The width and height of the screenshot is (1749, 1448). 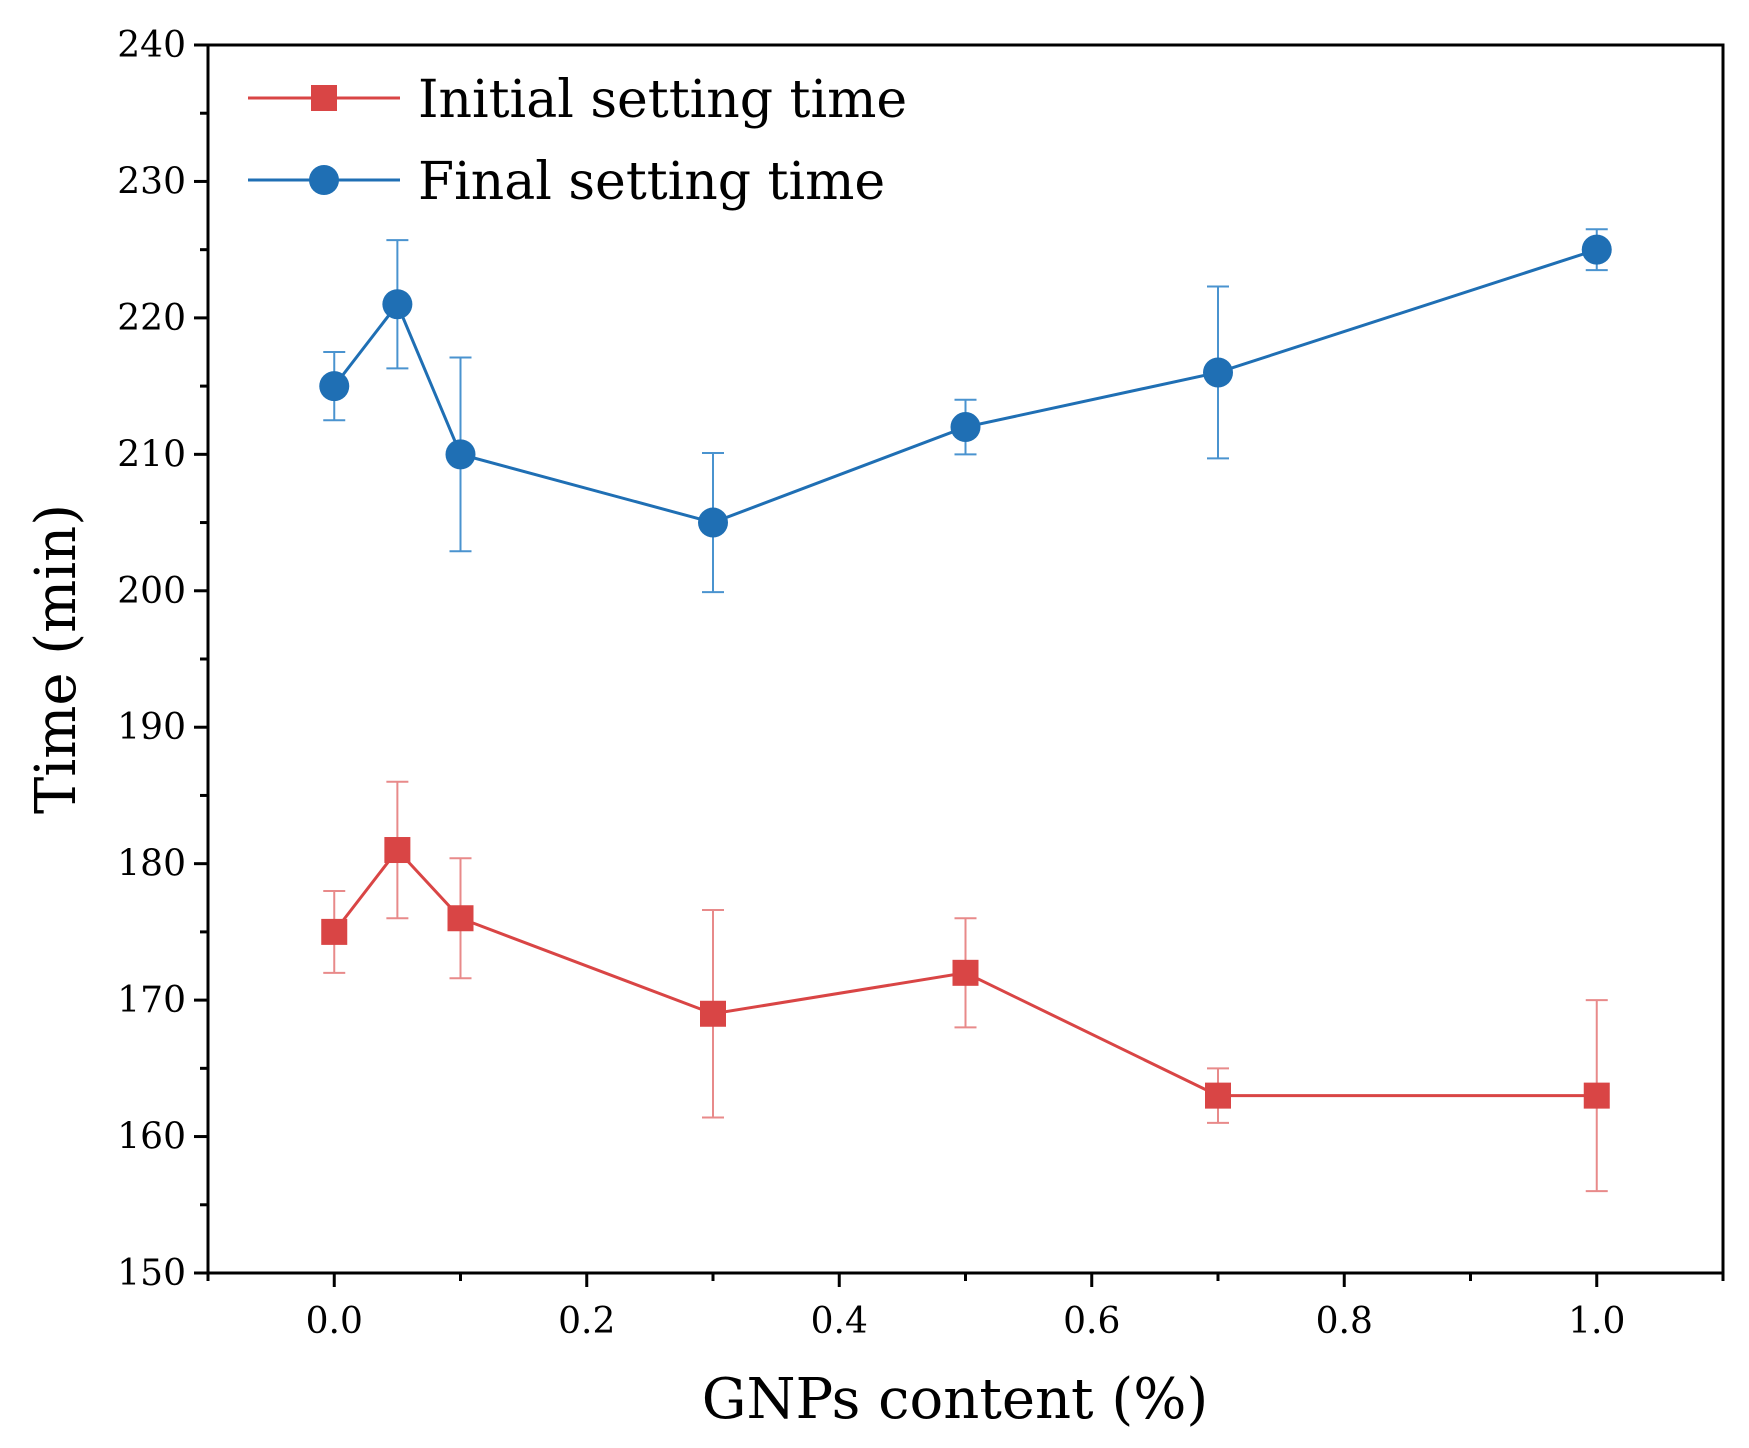 What do you see at coordinates (151, 864) in the screenshot?
I see `y-tick-label: 180` at bounding box center [151, 864].